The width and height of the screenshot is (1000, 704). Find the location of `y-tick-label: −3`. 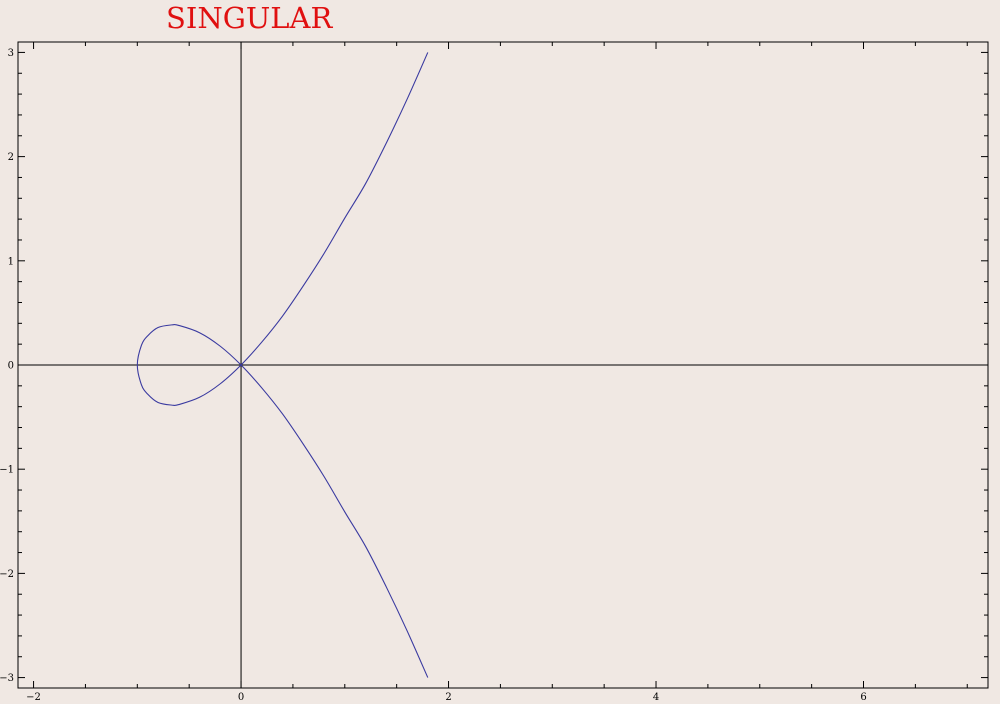

y-tick-label: −3 is located at coordinates (7, 678).